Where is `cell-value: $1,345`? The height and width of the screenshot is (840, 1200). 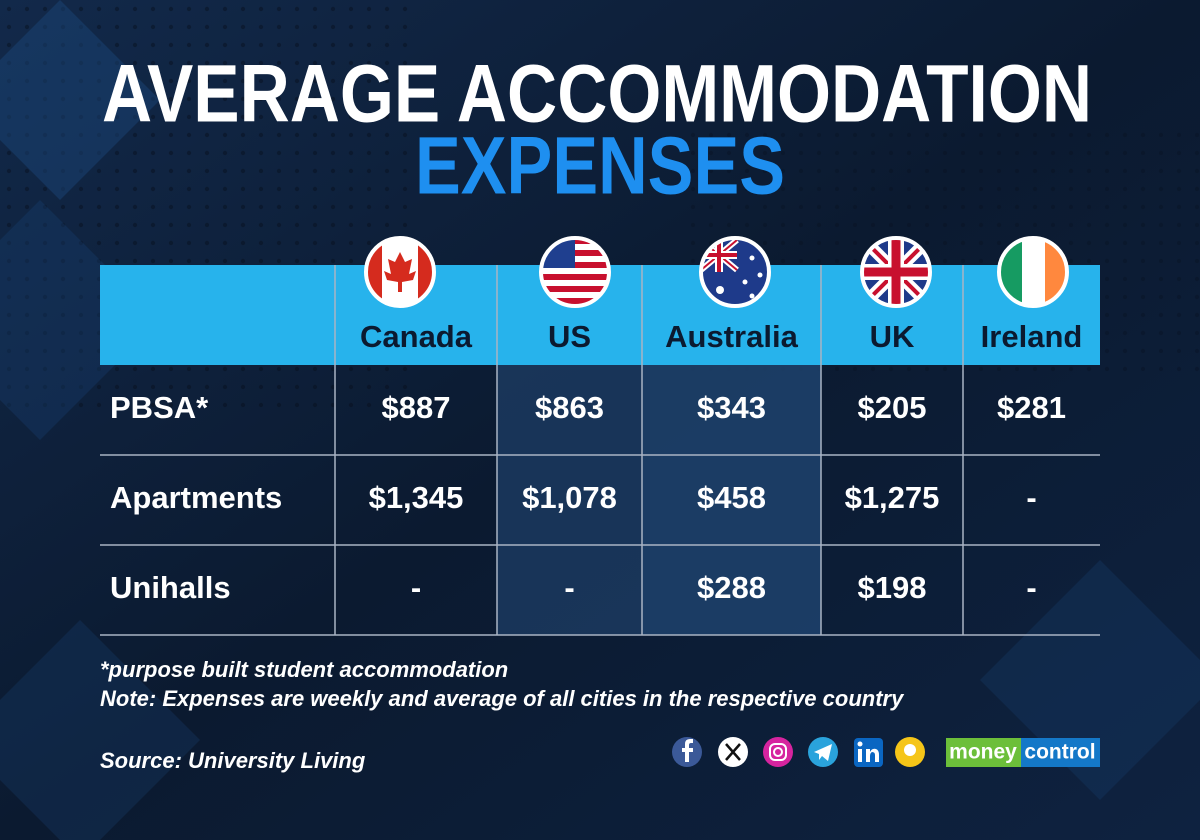
cell-value: $1,345 is located at coordinates (416, 497).